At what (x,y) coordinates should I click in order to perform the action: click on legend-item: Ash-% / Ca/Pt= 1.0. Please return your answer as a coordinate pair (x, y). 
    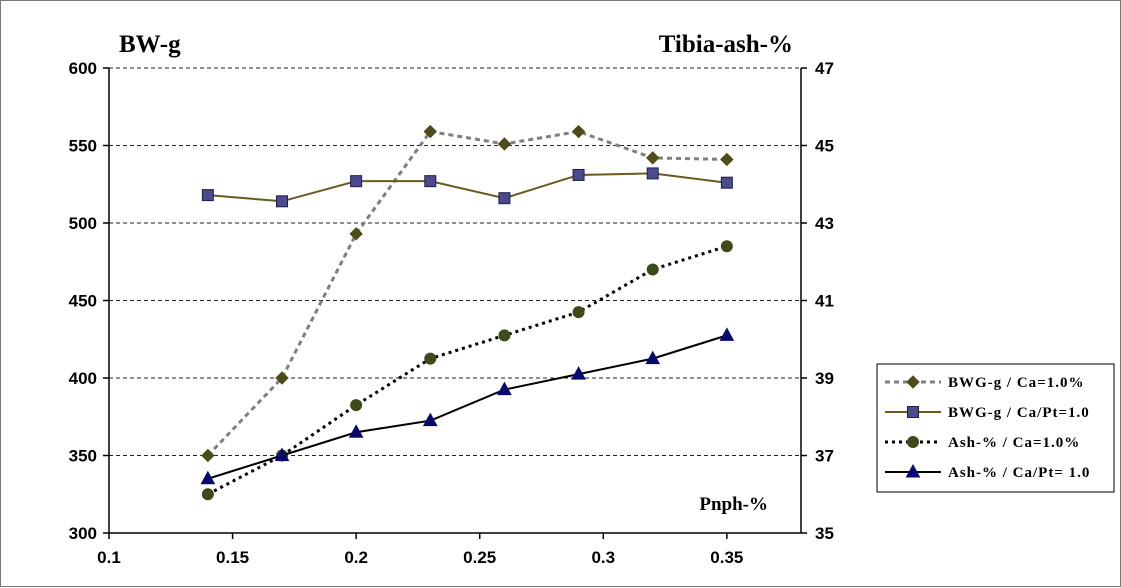
    Looking at the image, I should click on (987, 472).